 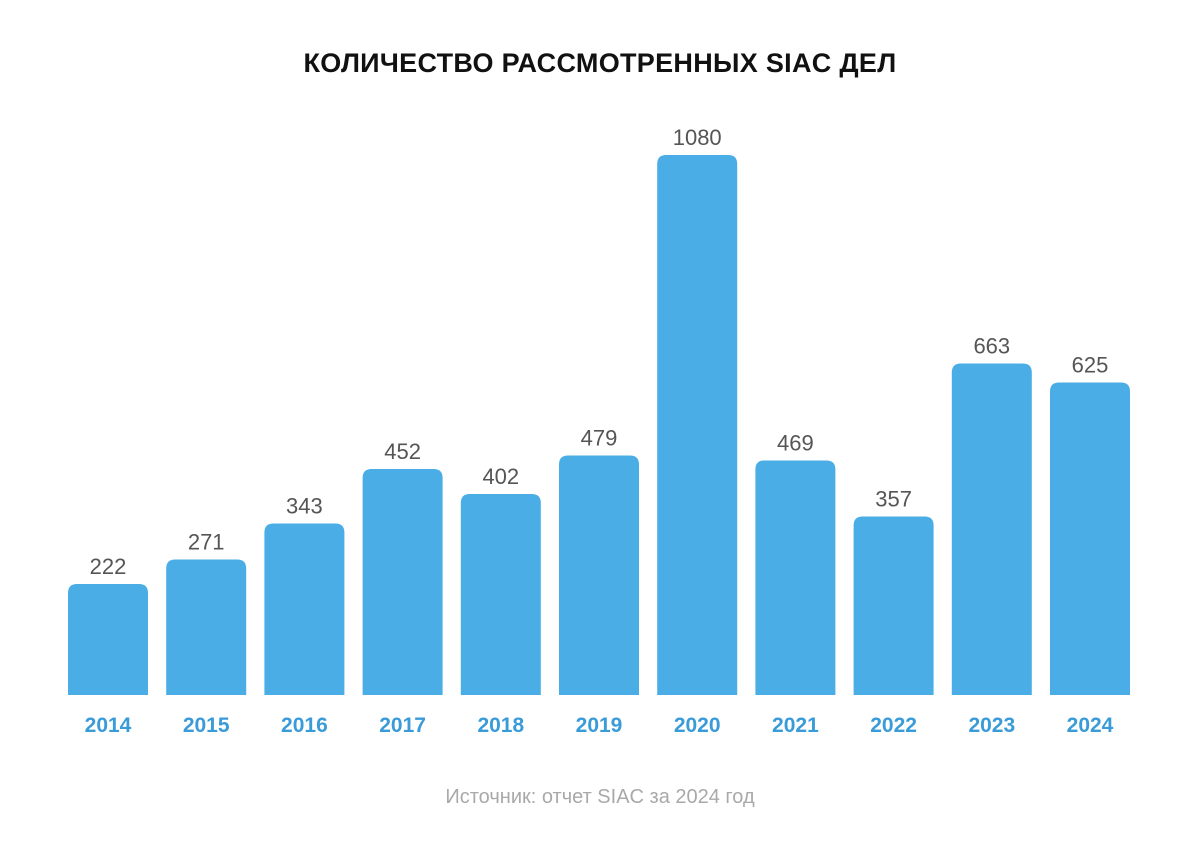 I want to click on bar-2023, so click(x=991, y=529).